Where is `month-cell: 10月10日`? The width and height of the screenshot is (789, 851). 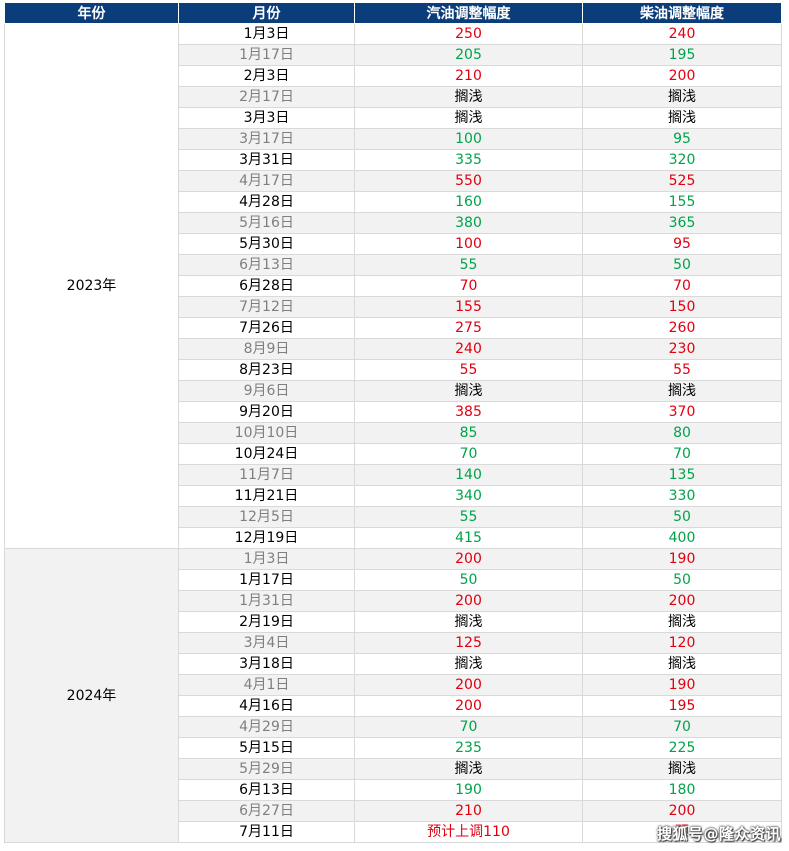 month-cell: 10月10日 is located at coordinates (266, 433).